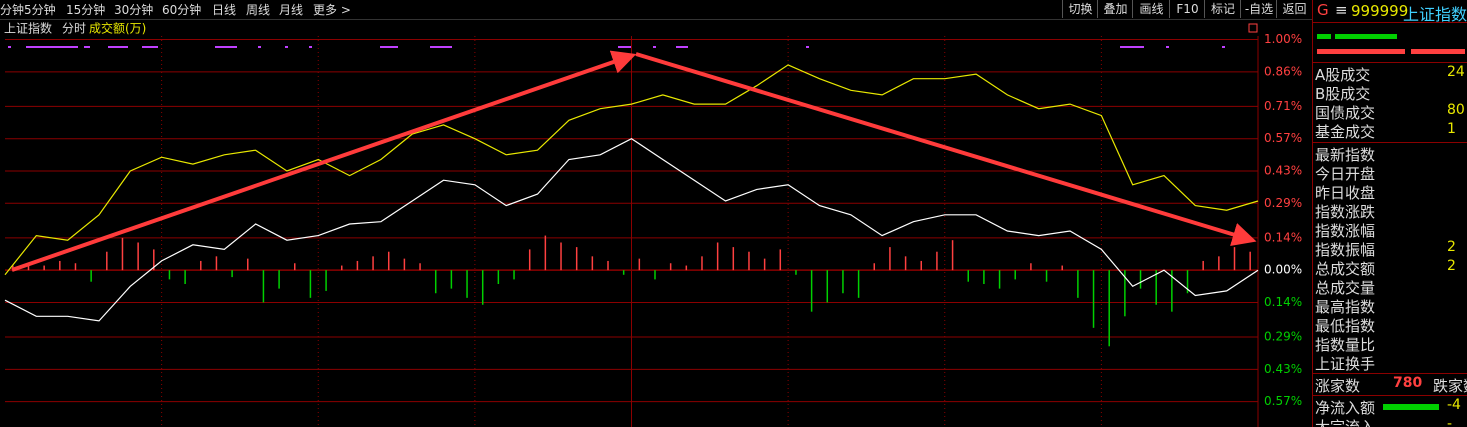 The width and height of the screenshot is (1467, 427). Describe the element at coordinates (1450, 386) in the screenshot. I see `down-label: 跌家数` at that location.